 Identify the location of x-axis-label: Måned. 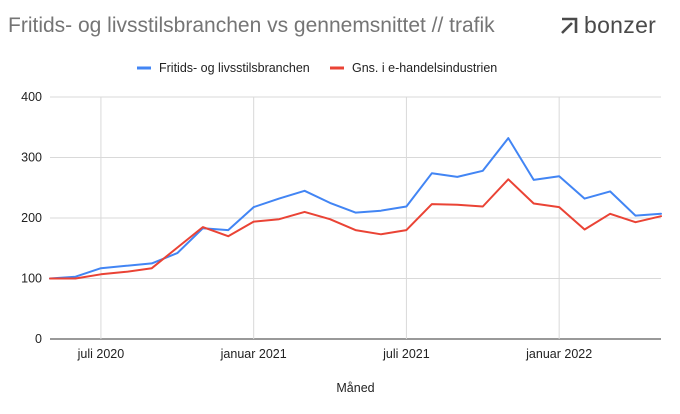
(355, 388).